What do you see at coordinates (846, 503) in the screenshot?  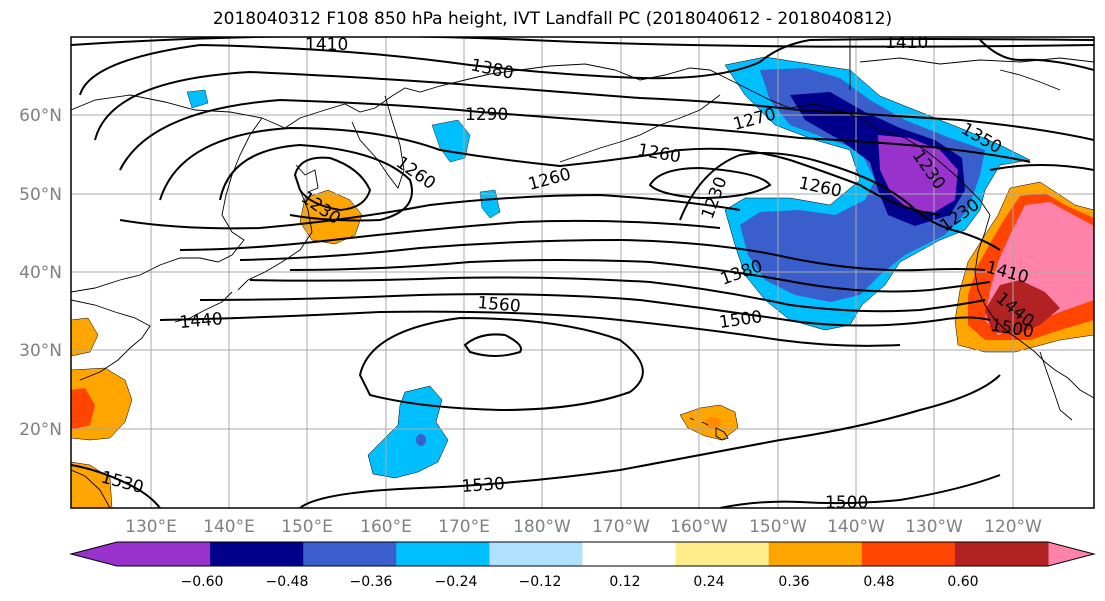 I see `contour-label: 1500` at bounding box center [846, 503].